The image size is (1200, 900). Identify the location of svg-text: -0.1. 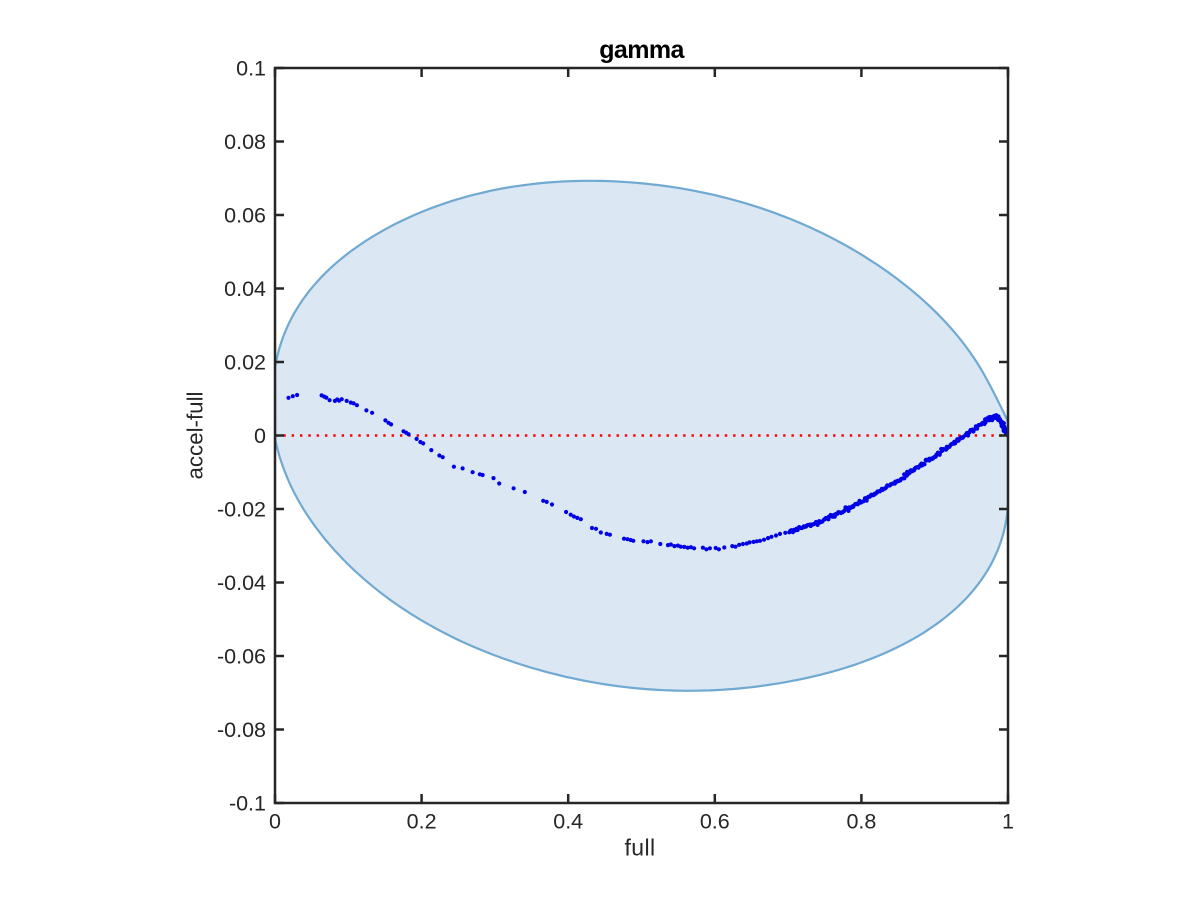
(247, 804).